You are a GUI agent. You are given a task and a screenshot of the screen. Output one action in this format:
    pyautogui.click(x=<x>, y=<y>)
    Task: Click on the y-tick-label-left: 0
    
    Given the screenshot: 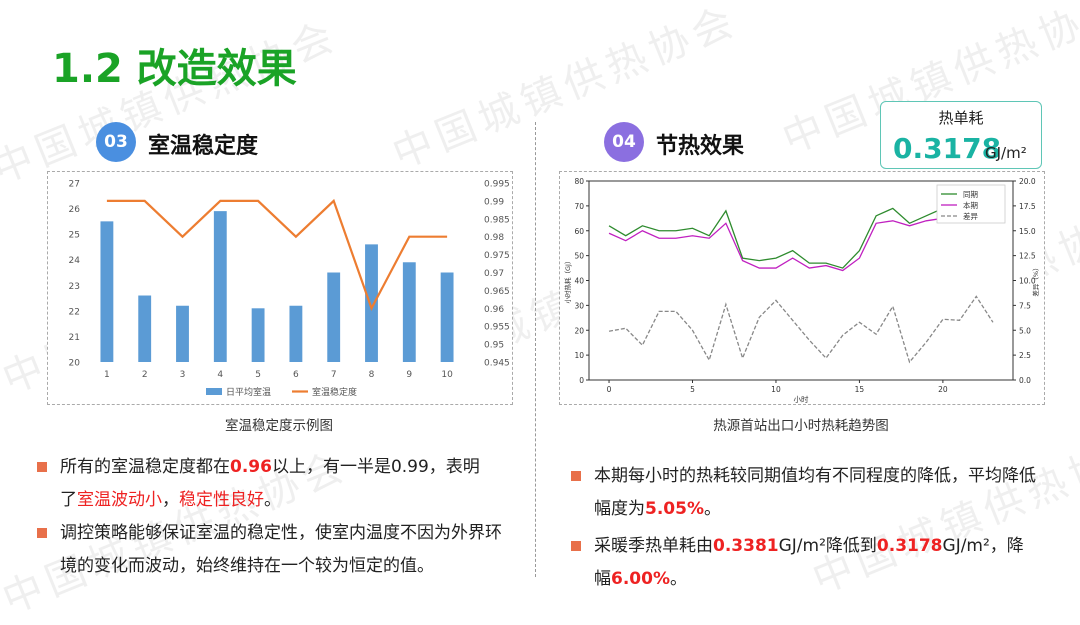 What is the action you would take?
    pyautogui.click(x=581, y=380)
    